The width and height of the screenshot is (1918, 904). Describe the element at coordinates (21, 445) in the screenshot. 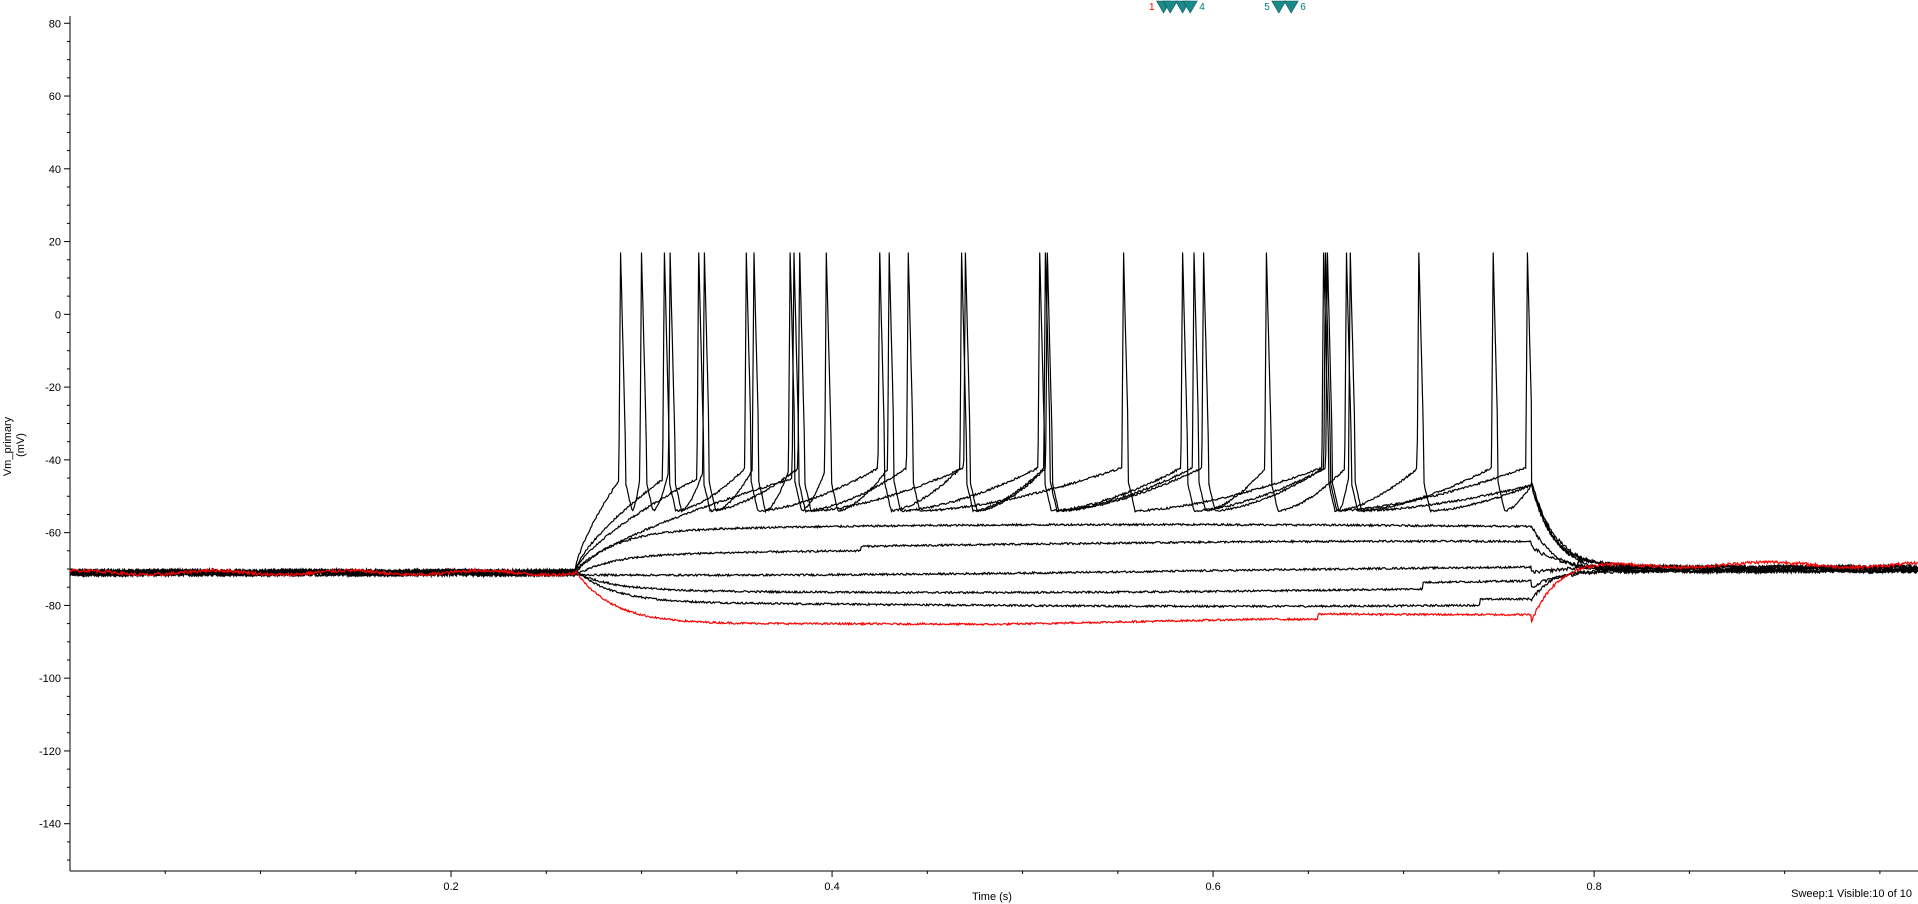

I see `y-axis-title-line2: (mV)` at that location.